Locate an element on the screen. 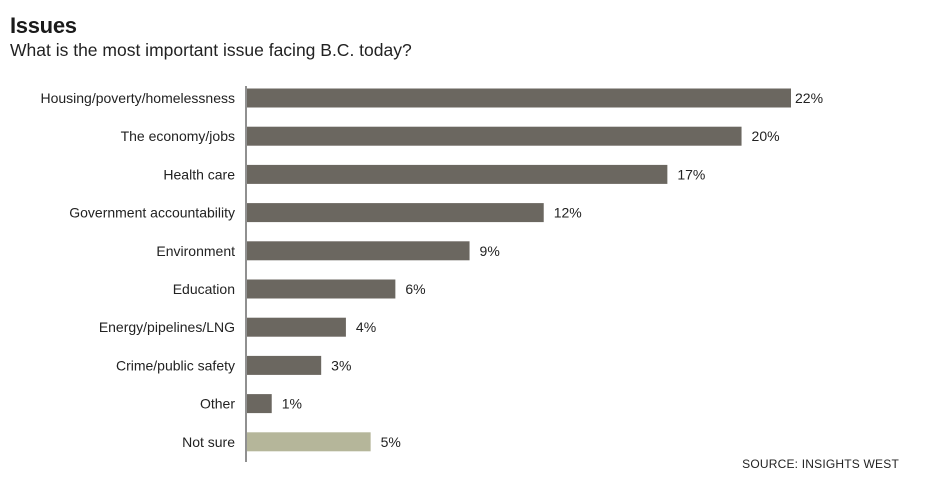  category-label: Education is located at coordinates (204, 289).